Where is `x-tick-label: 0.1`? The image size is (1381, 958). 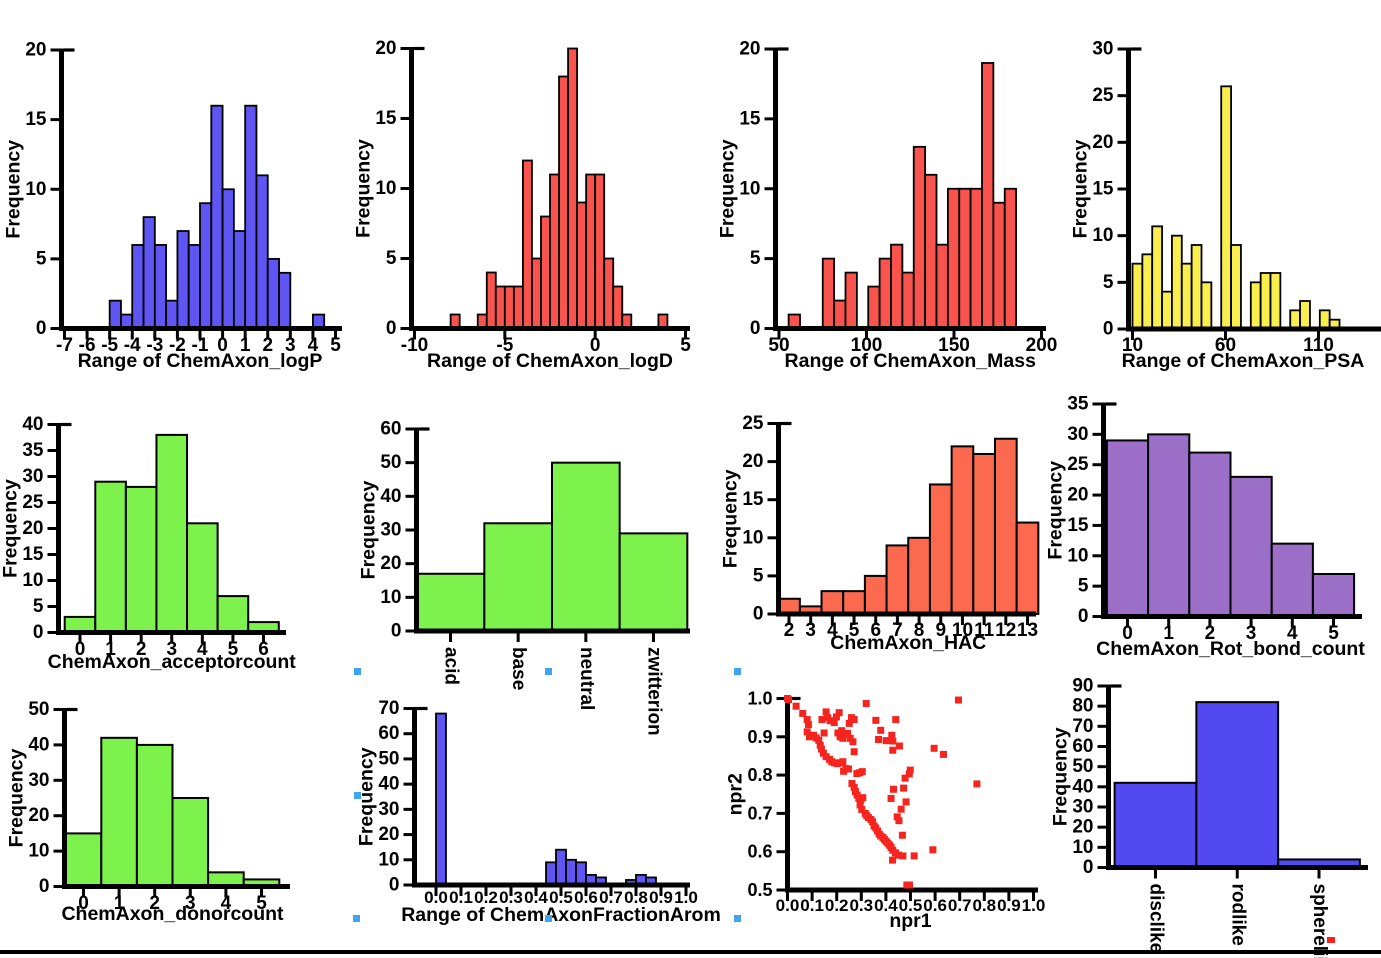 x-tick-label: 0.1 is located at coordinates (461, 897).